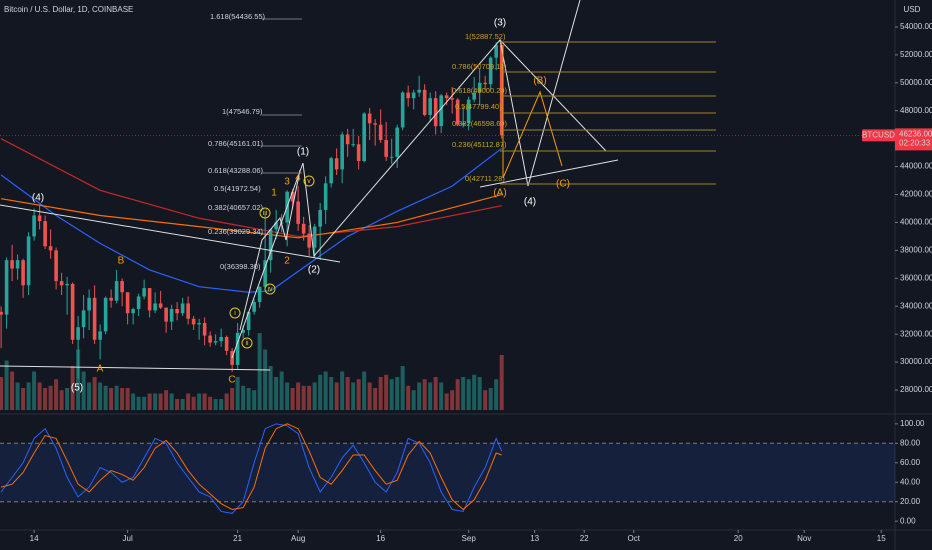  What do you see at coordinates (298, 538) in the screenshot?
I see `x-tick-label: Aug` at bounding box center [298, 538].